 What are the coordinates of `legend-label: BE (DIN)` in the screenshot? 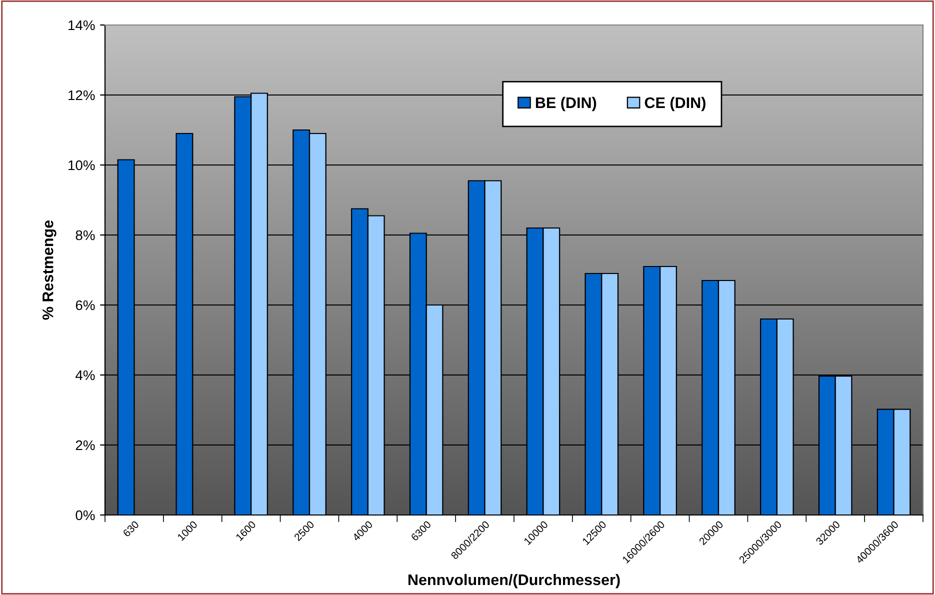 It's located at (566, 104).